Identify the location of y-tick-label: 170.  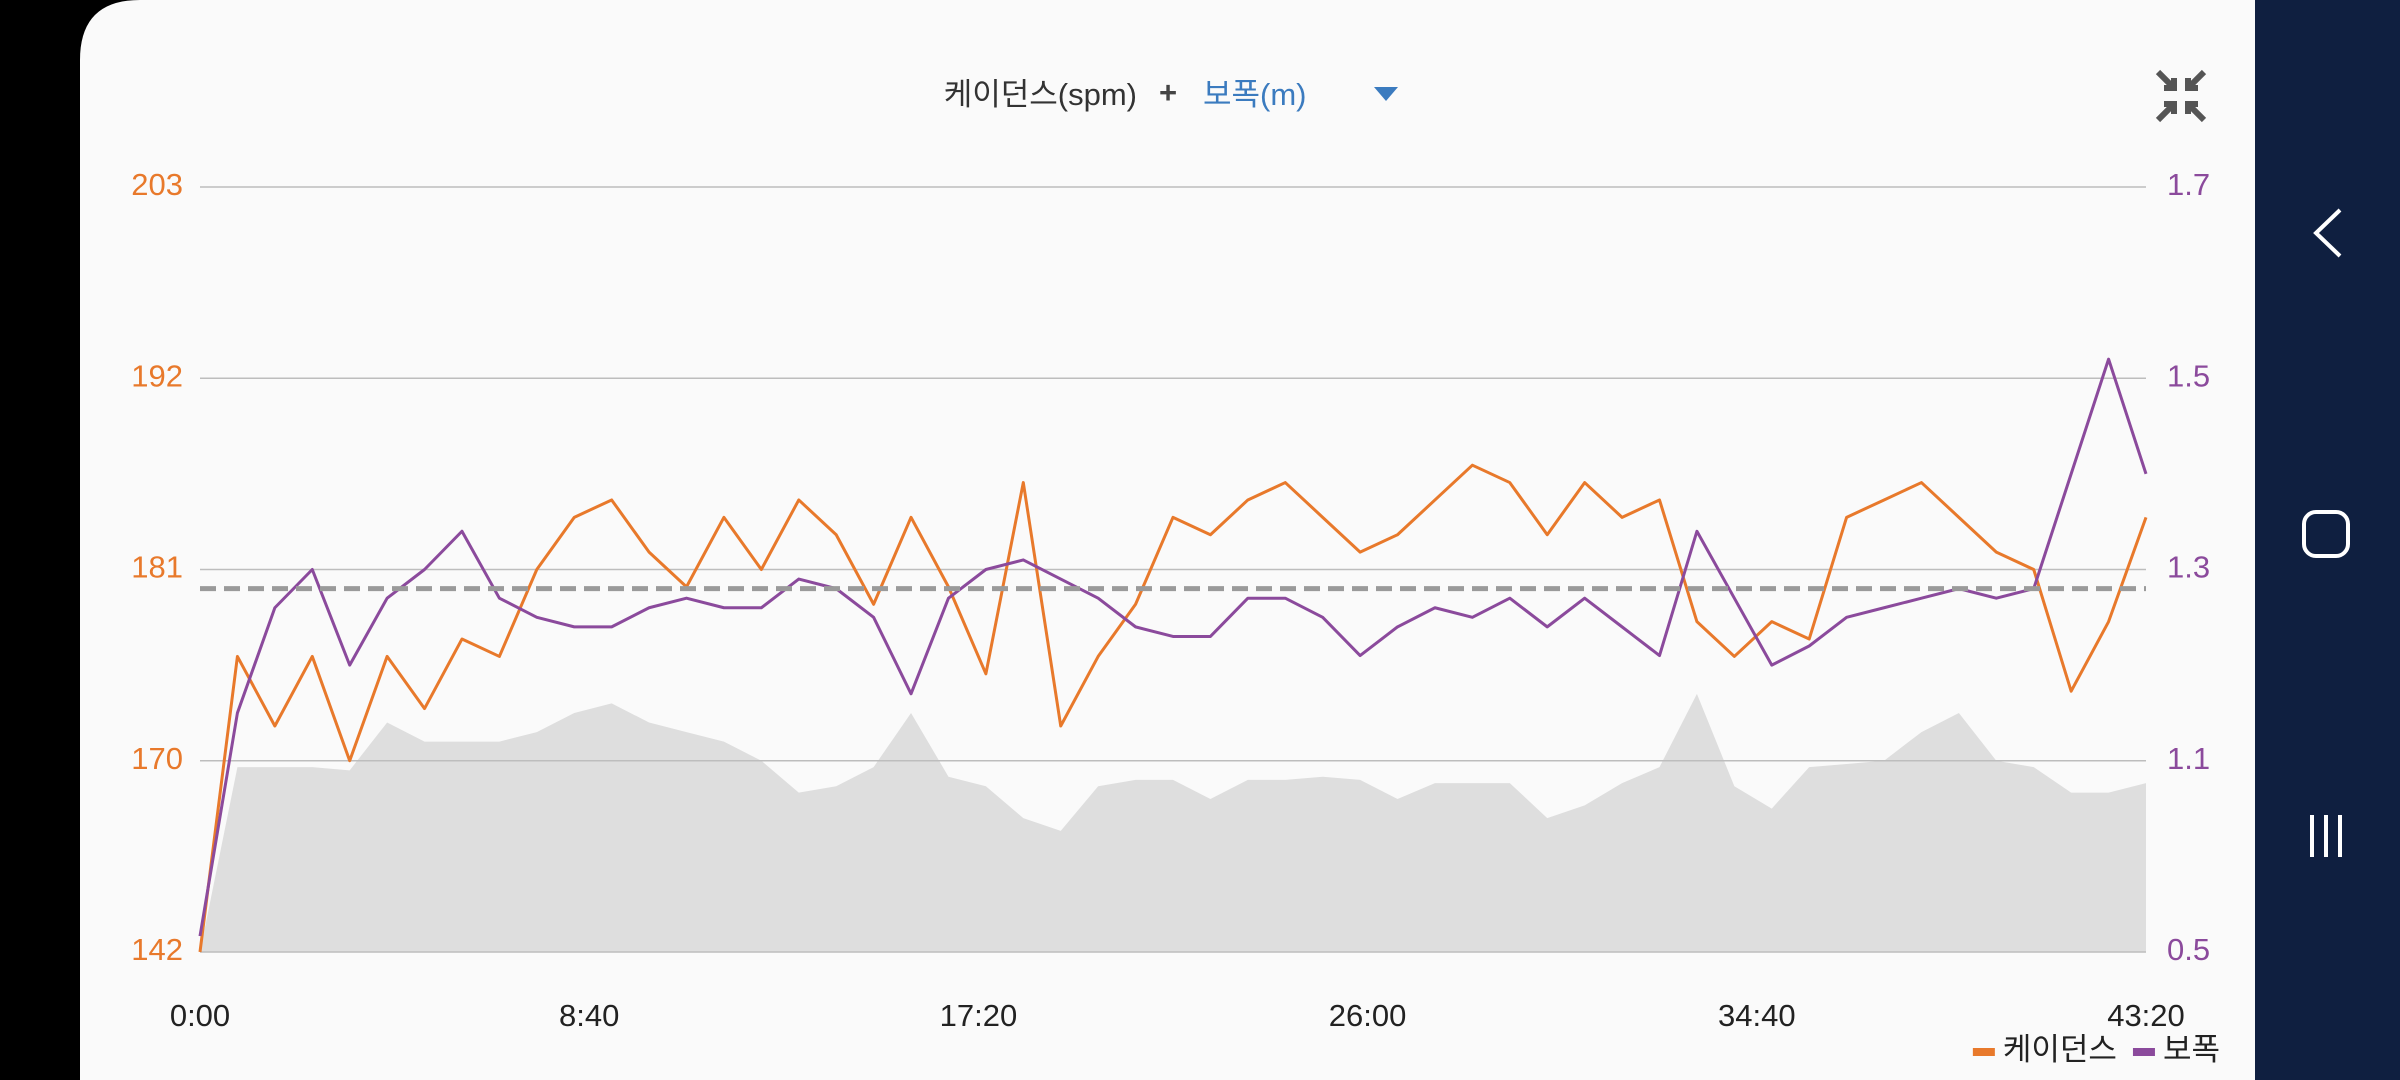
(157, 758).